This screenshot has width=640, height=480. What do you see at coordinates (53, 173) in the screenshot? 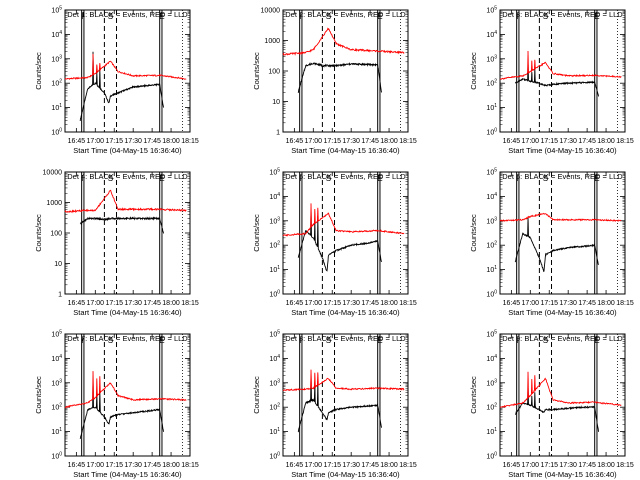
I see `y-tick-label: 10000` at bounding box center [53, 173].